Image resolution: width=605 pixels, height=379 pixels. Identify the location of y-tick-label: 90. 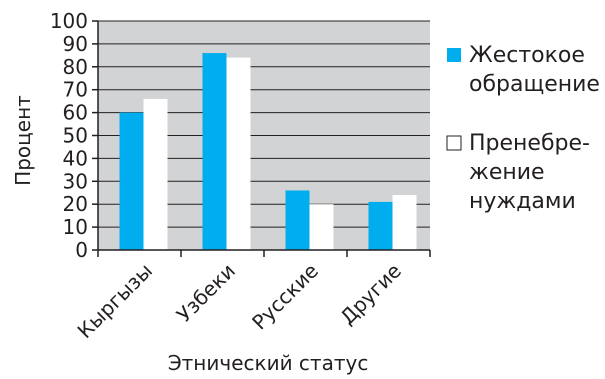
(75, 44).